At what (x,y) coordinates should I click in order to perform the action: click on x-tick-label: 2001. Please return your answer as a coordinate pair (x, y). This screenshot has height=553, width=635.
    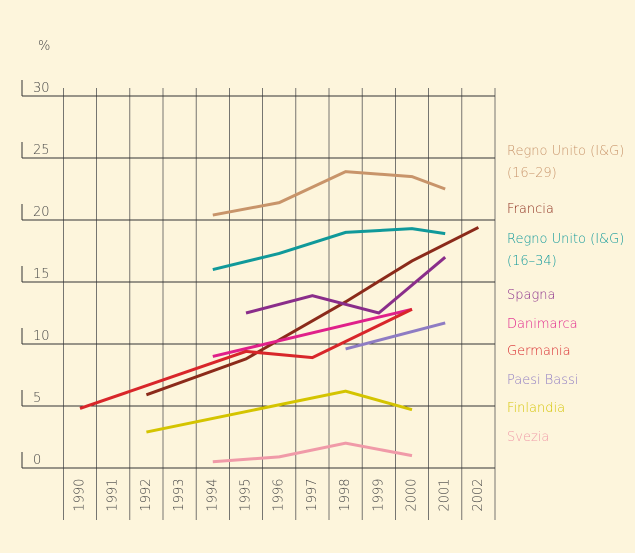
    Looking at the image, I should click on (445, 494).